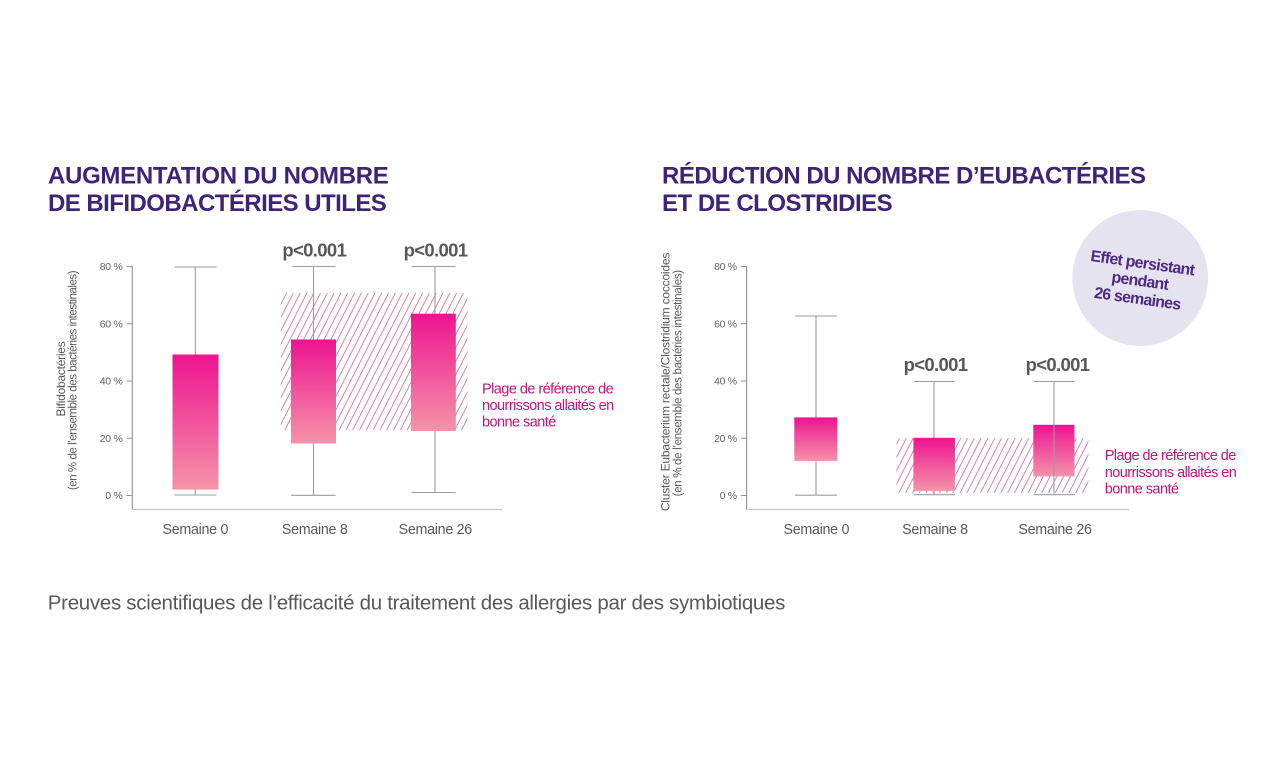  I want to click on svg-text: DE BIFIDOBACTÉRIES UTILES, so click(217, 203).